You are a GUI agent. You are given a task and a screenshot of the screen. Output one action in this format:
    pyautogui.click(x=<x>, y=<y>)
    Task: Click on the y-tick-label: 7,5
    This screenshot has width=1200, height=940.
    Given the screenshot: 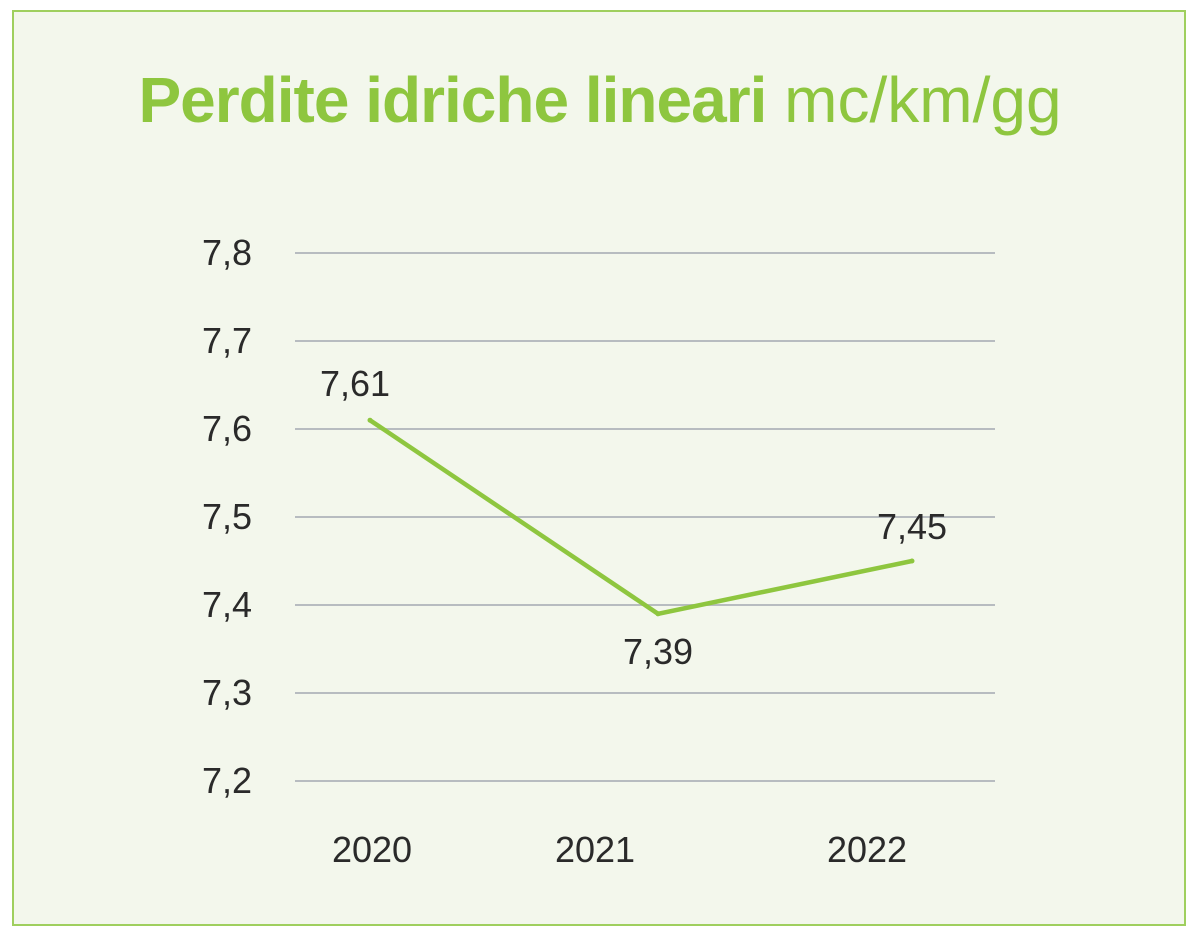 What is the action you would take?
    pyautogui.click(x=227, y=516)
    